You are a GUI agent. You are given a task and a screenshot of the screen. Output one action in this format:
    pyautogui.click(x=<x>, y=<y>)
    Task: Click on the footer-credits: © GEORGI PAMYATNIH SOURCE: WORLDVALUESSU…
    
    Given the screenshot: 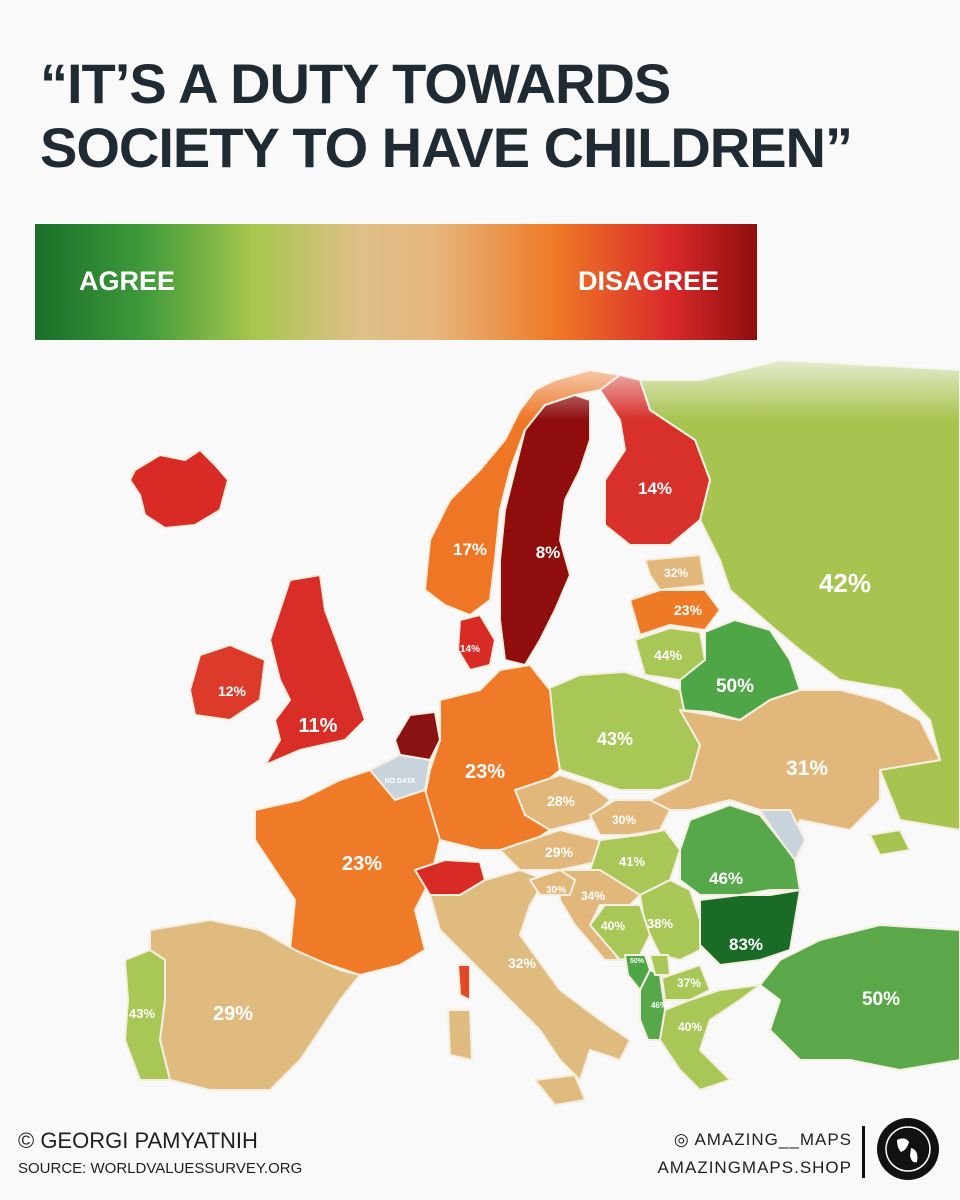 What is the action you would take?
    pyautogui.click(x=160, y=1152)
    